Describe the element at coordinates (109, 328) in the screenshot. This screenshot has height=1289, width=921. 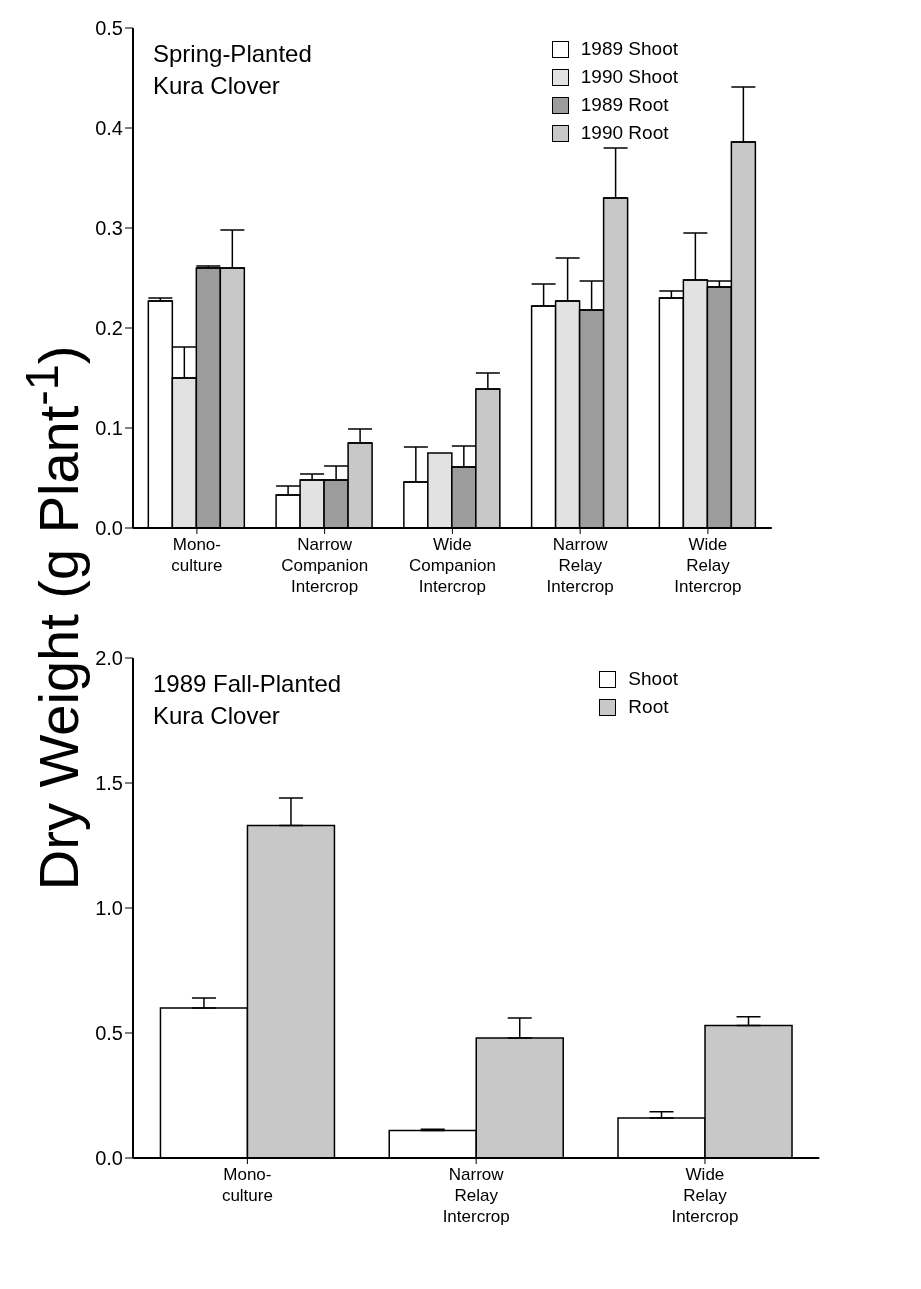
I see `y-tick-label: 0.2` at that location.